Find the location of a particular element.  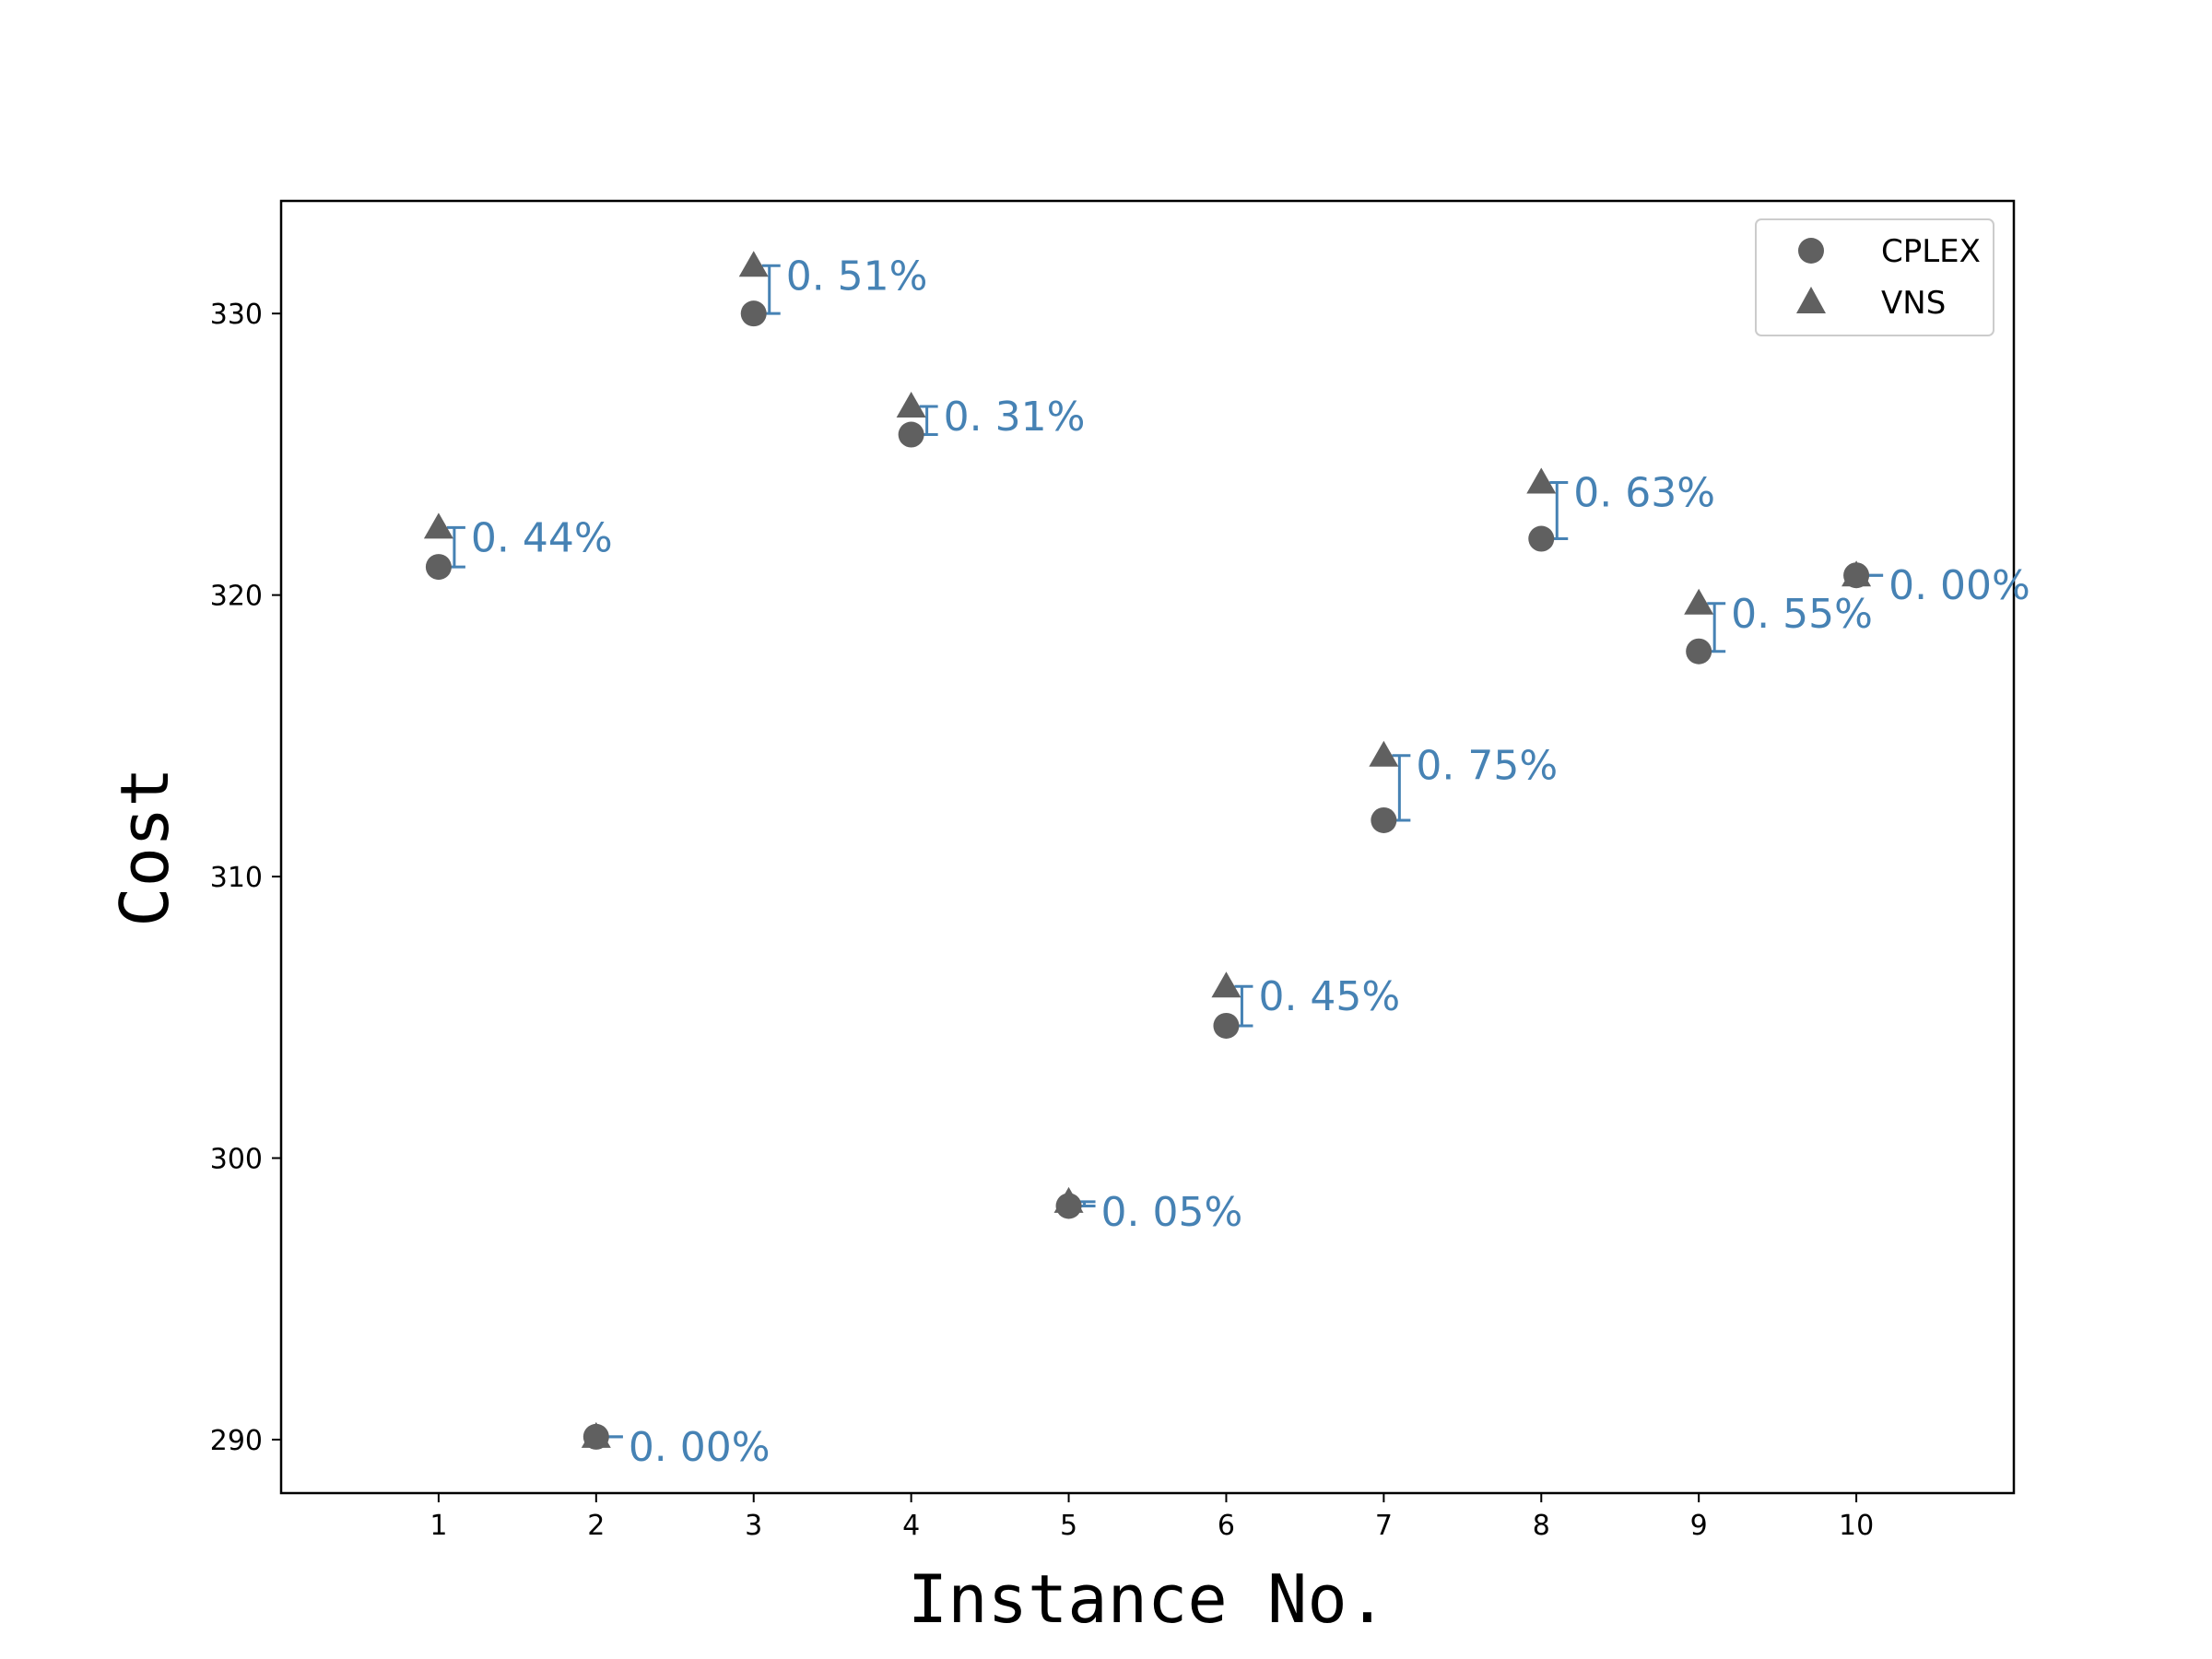

x-tick-label: 7 is located at coordinates (1384, 1526).